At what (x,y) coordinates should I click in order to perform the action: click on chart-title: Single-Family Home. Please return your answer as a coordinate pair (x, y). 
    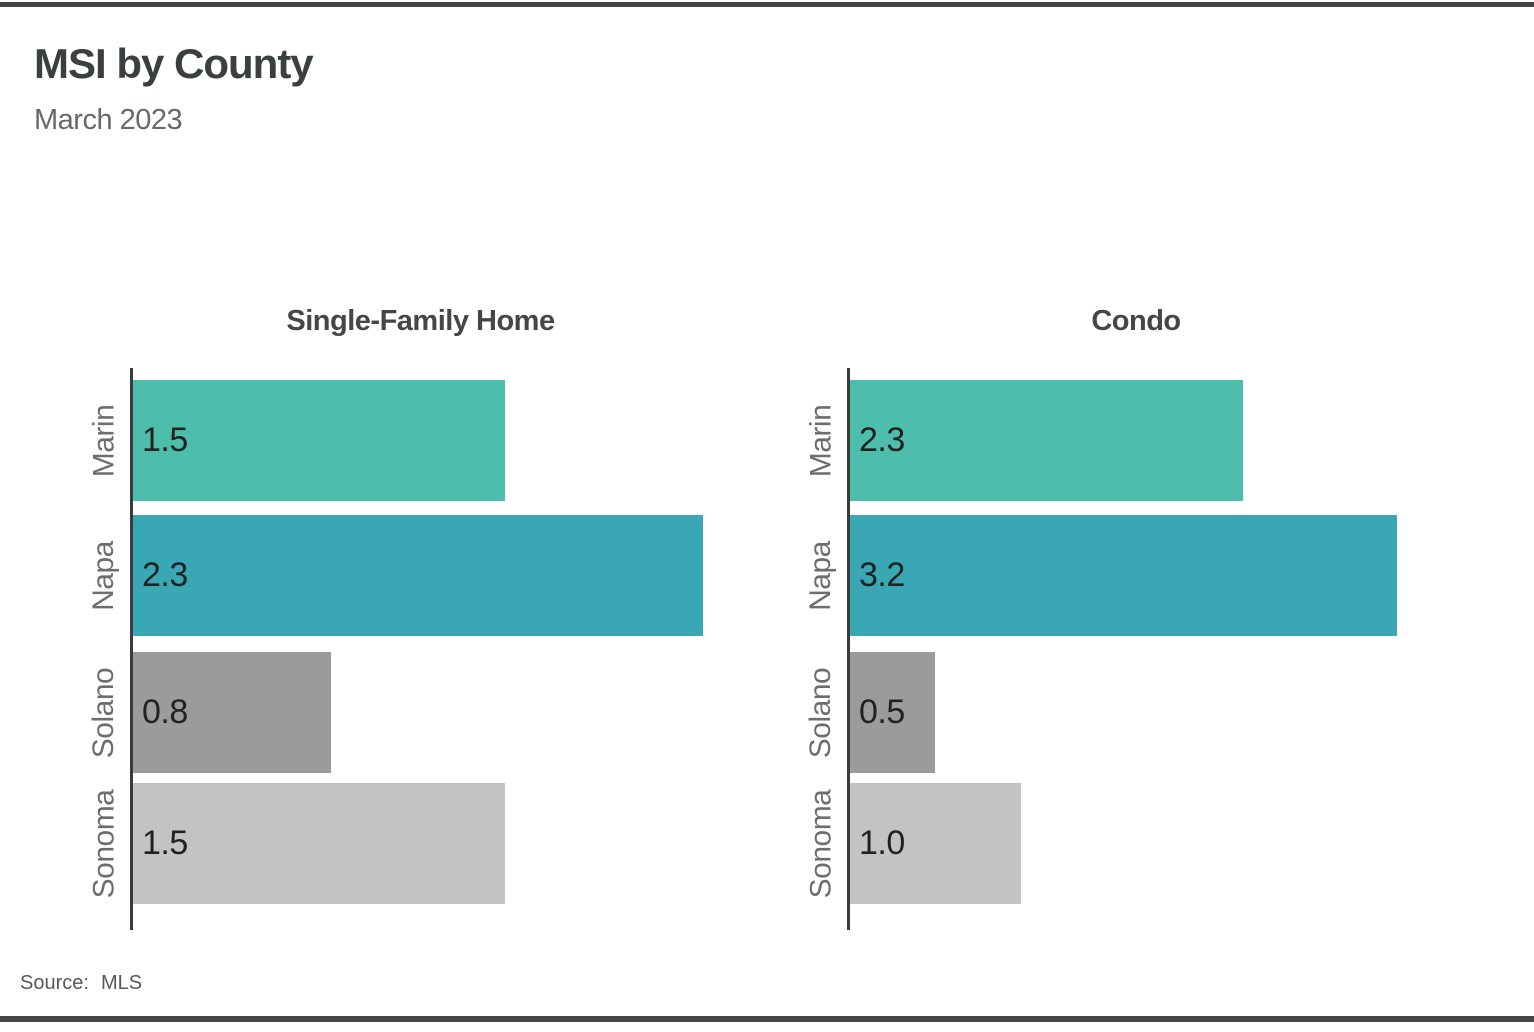
    Looking at the image, I should click on (420, 321).